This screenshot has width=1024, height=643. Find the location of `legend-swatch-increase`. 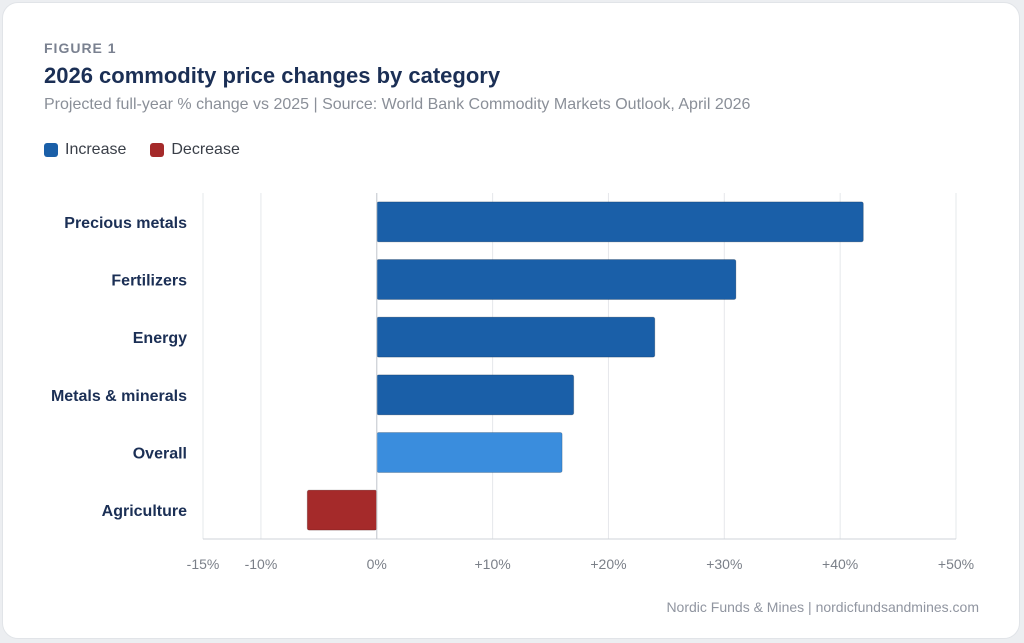

legend-swatch-increase is located at coordinates (51, 150).